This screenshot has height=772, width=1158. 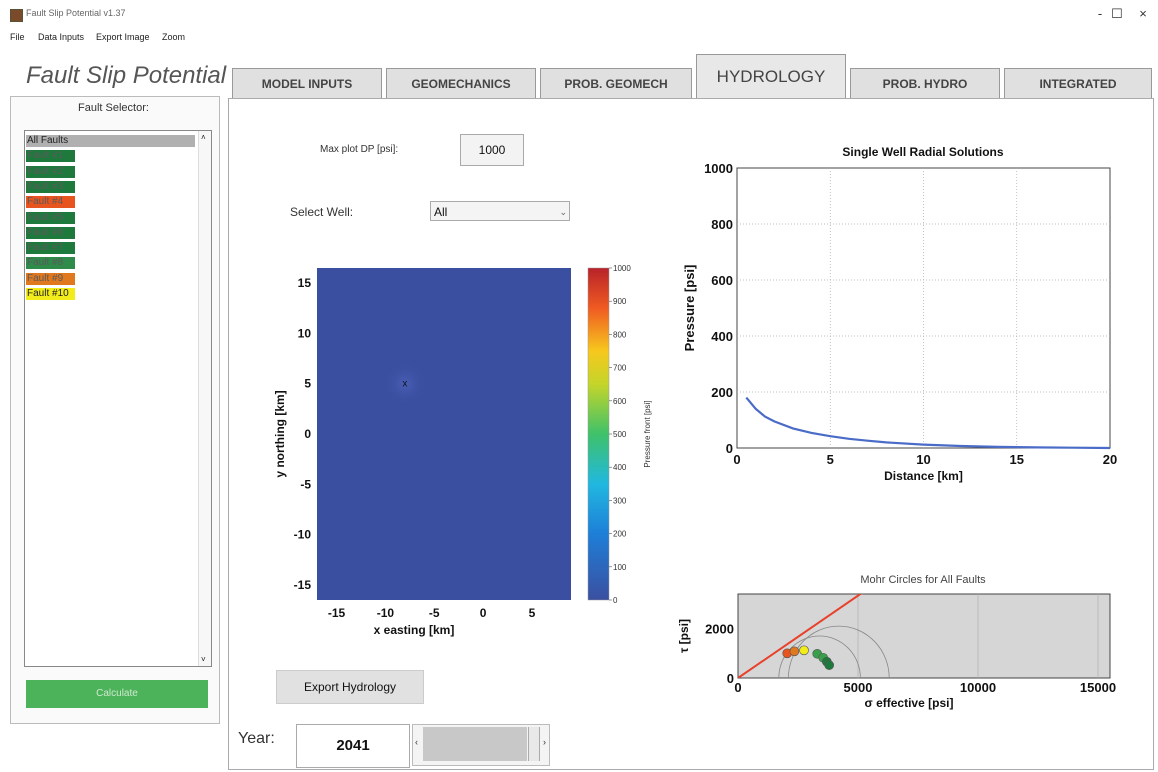 What do you see at coordinates (416, 742) in the screenshot?
I see `slider-left-icon: ‹` at bounding box center [416, 742].